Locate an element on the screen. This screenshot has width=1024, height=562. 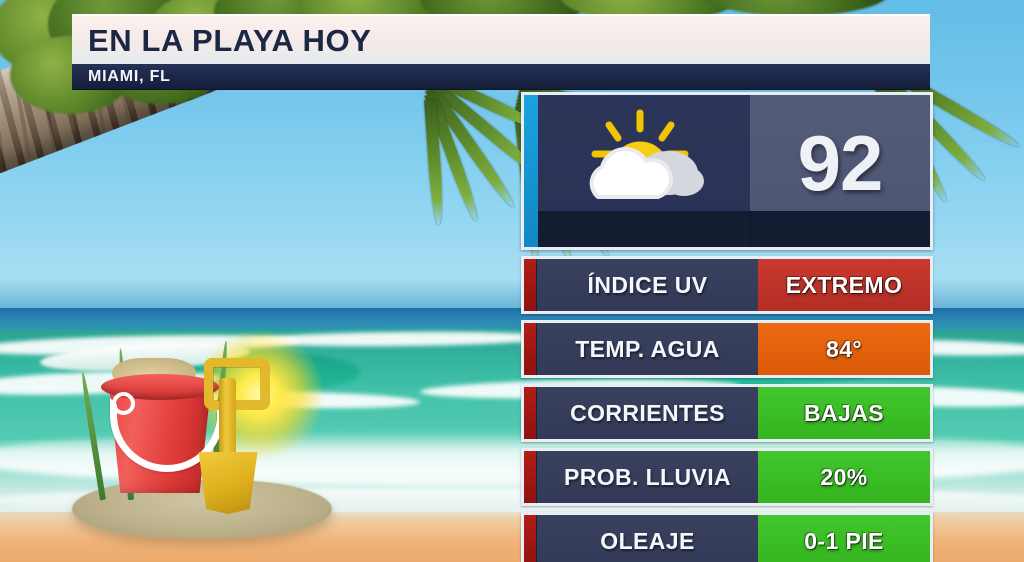
row-value-text: BAJAS is located at coordinates (844, 412).